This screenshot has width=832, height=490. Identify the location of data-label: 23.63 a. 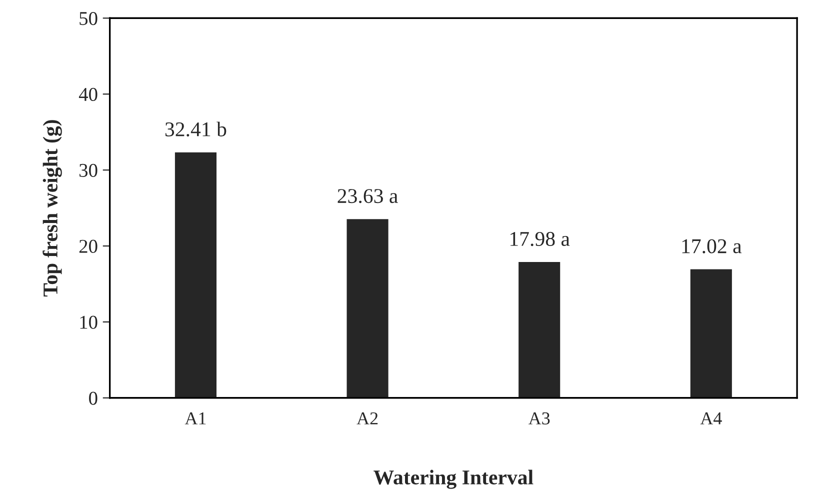
(368, 196).